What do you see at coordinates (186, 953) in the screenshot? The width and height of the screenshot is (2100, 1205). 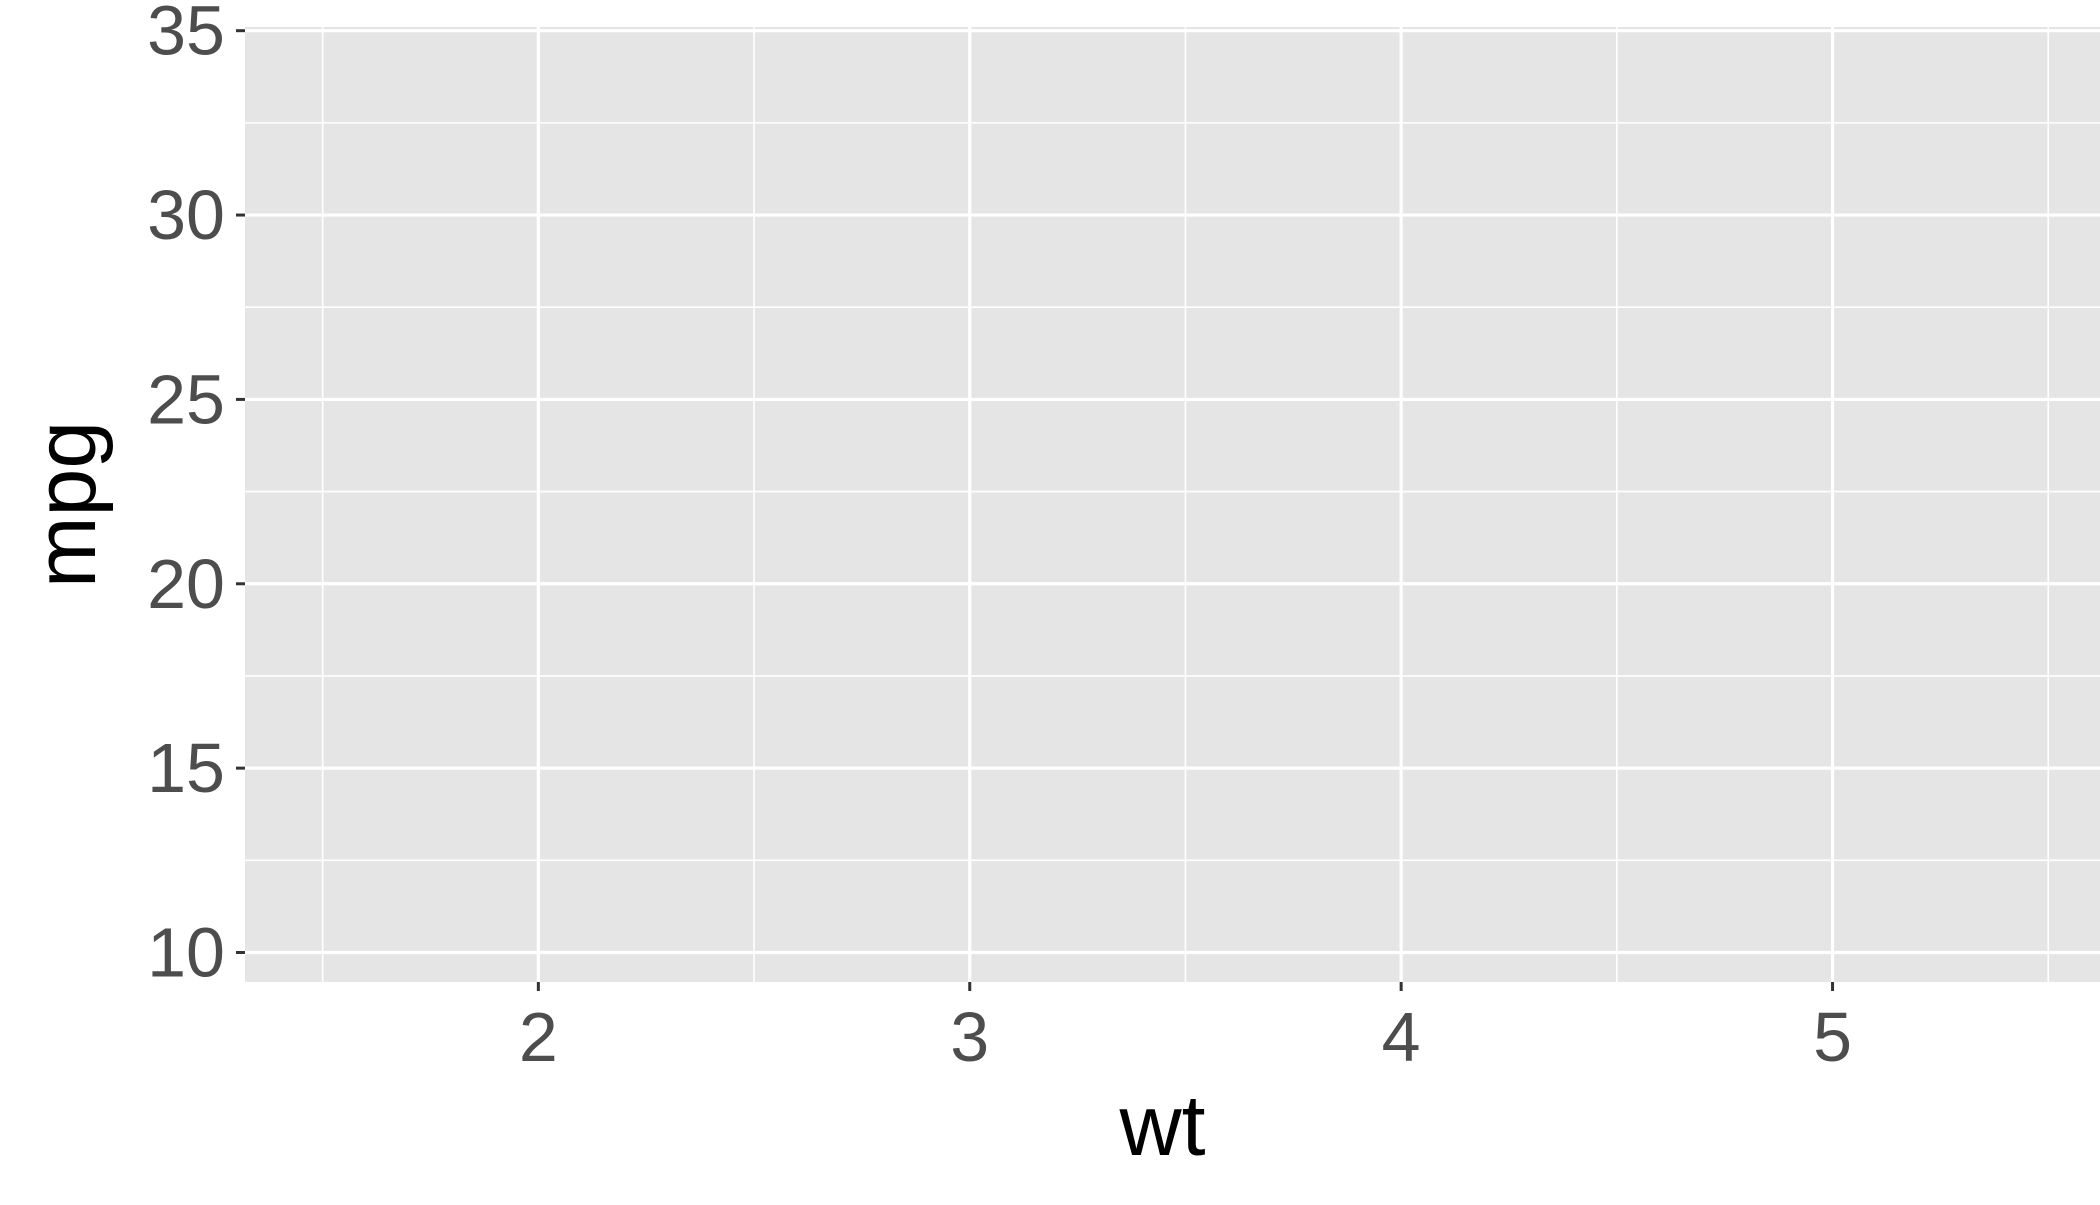 I see `y-tick-label: 10` at bounding box center [186, 953].